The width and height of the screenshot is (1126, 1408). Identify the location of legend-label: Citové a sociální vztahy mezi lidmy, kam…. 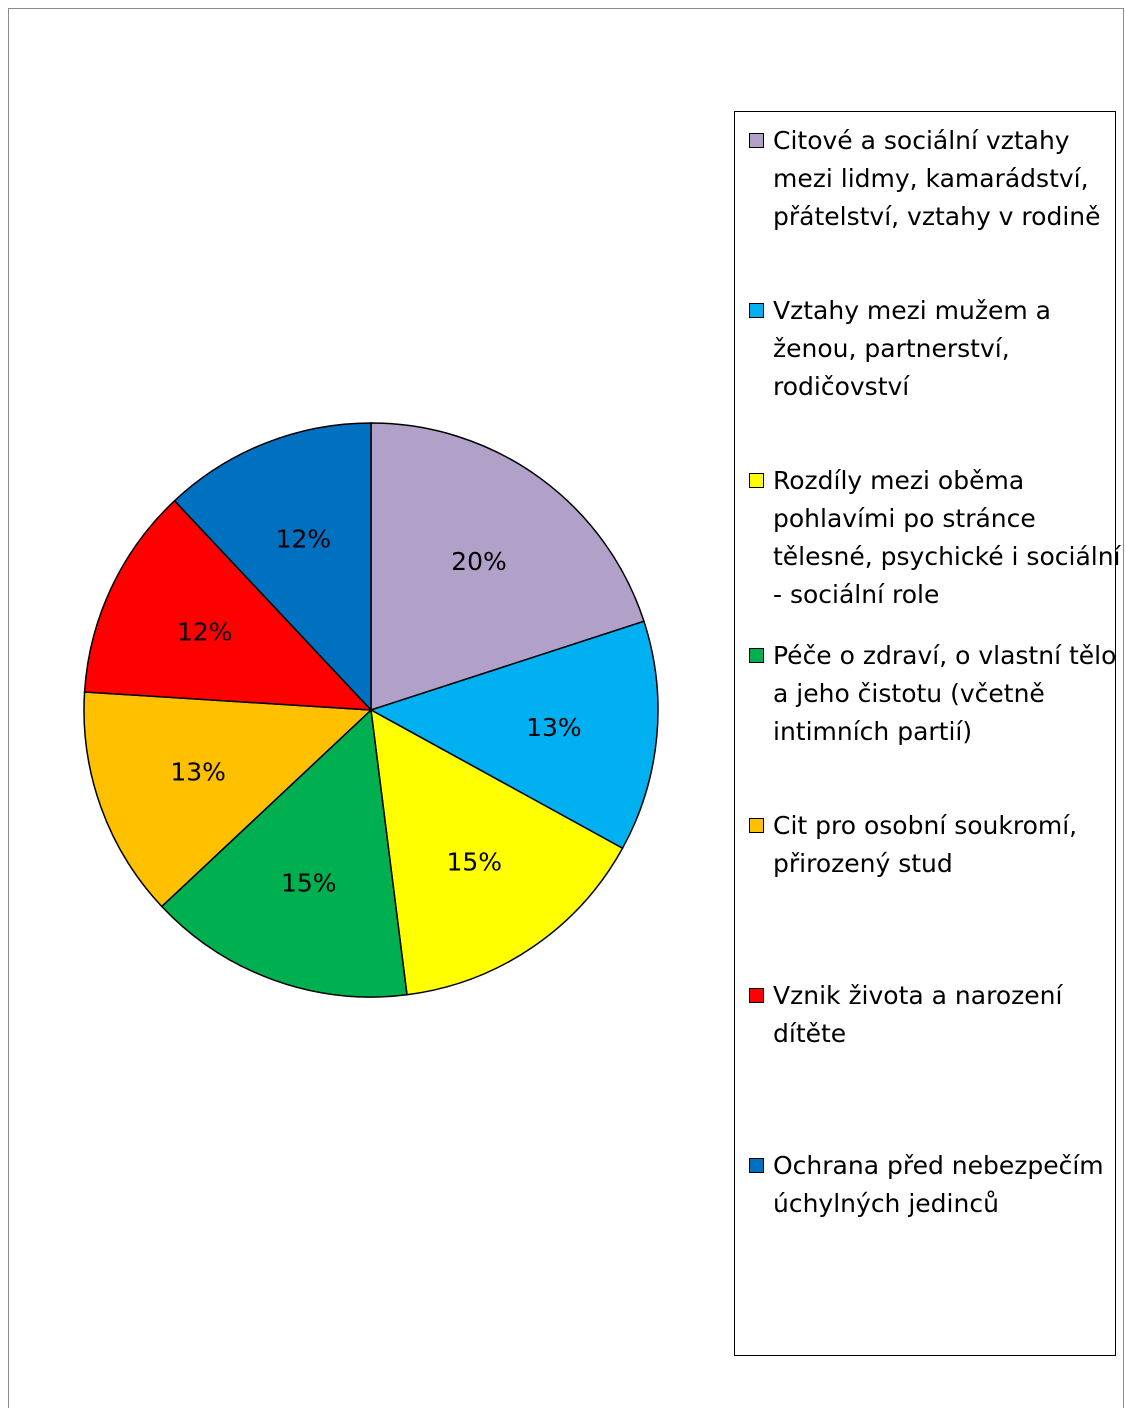
(937, 178).